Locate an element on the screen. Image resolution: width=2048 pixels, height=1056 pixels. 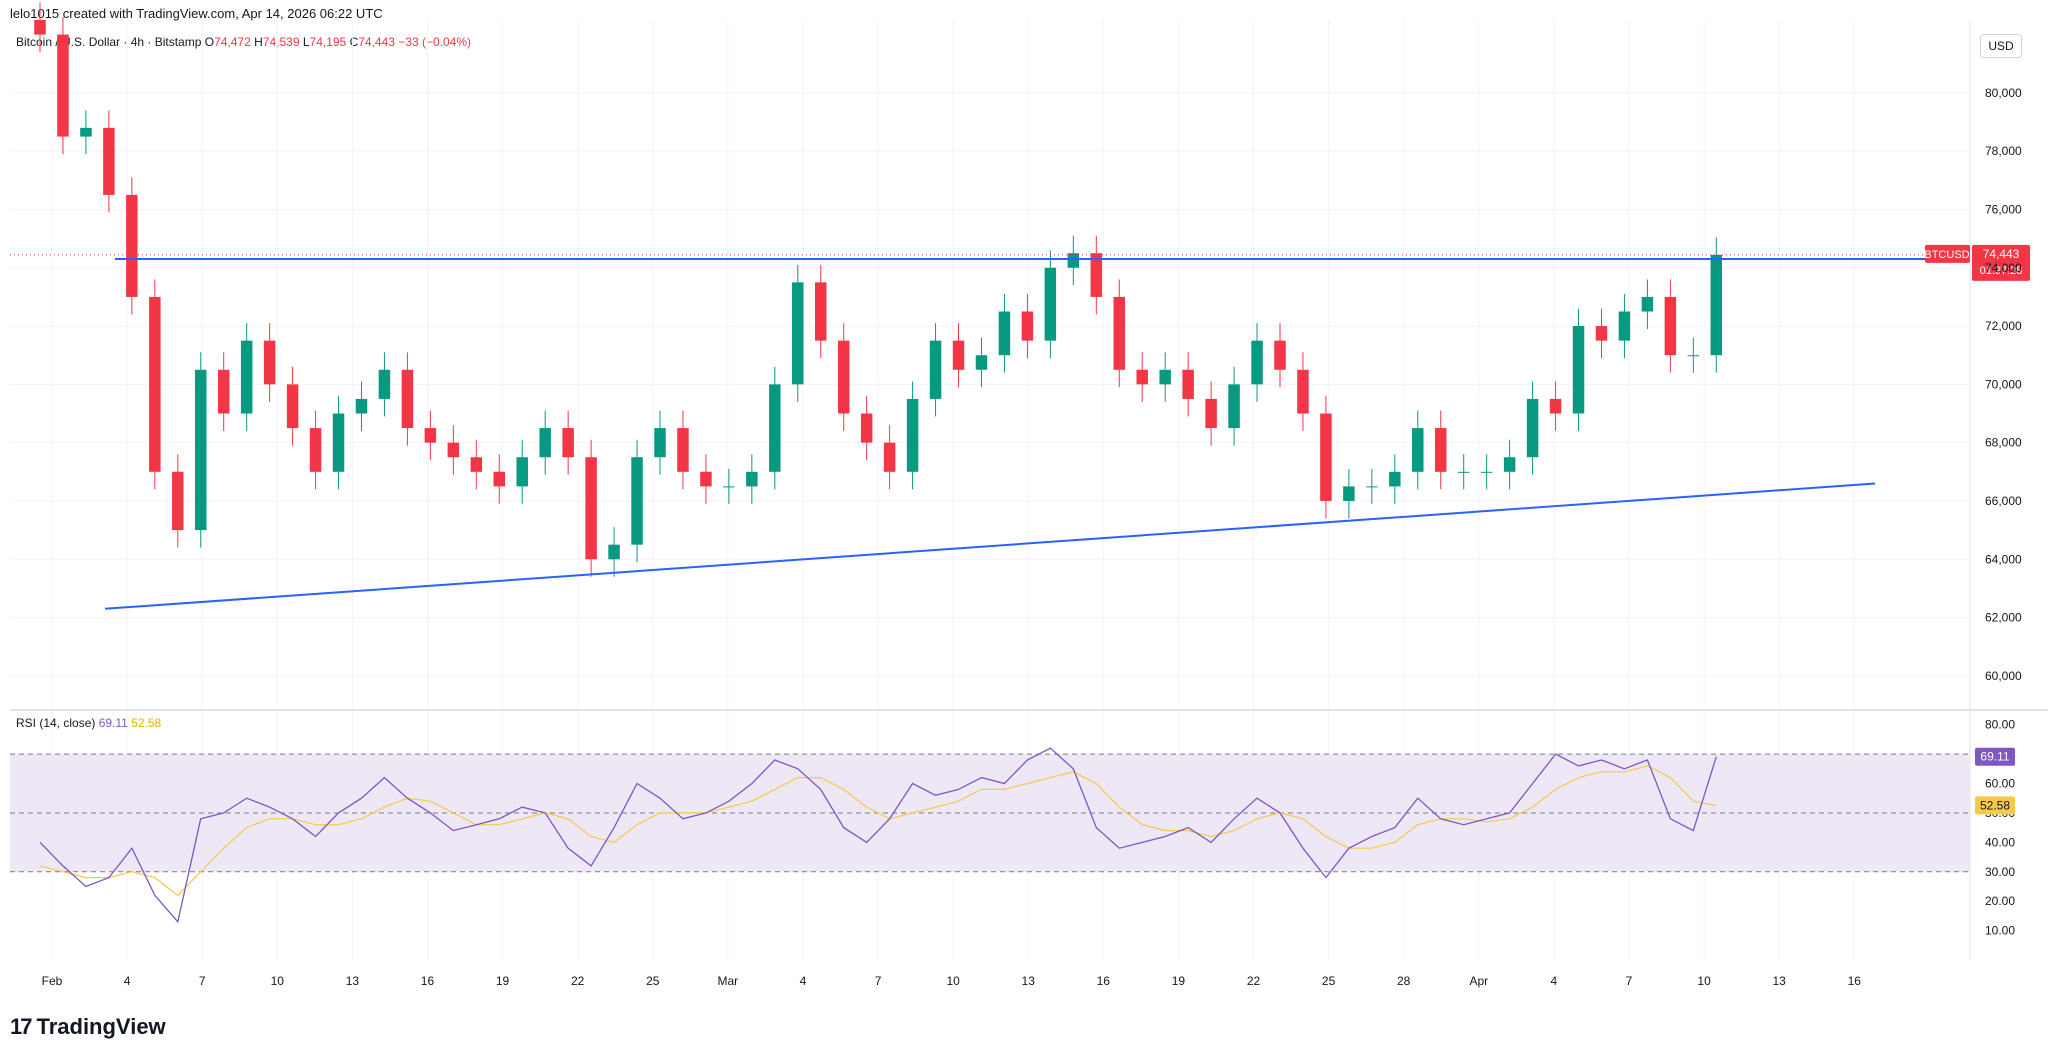
time-tick-label: Apr is located at coordinates (1478, 981).